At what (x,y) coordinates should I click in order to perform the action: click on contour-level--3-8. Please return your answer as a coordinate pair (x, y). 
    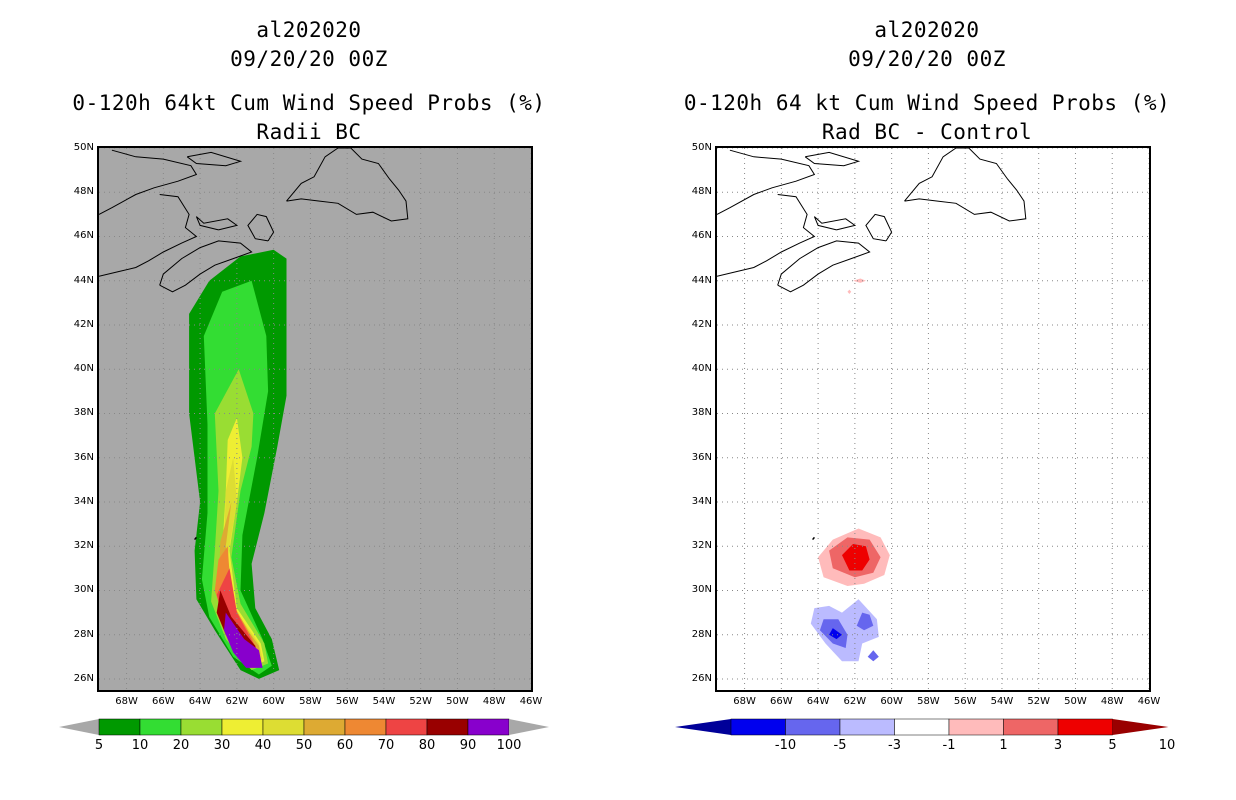
    Looking at the image, I should click on (873, 656).